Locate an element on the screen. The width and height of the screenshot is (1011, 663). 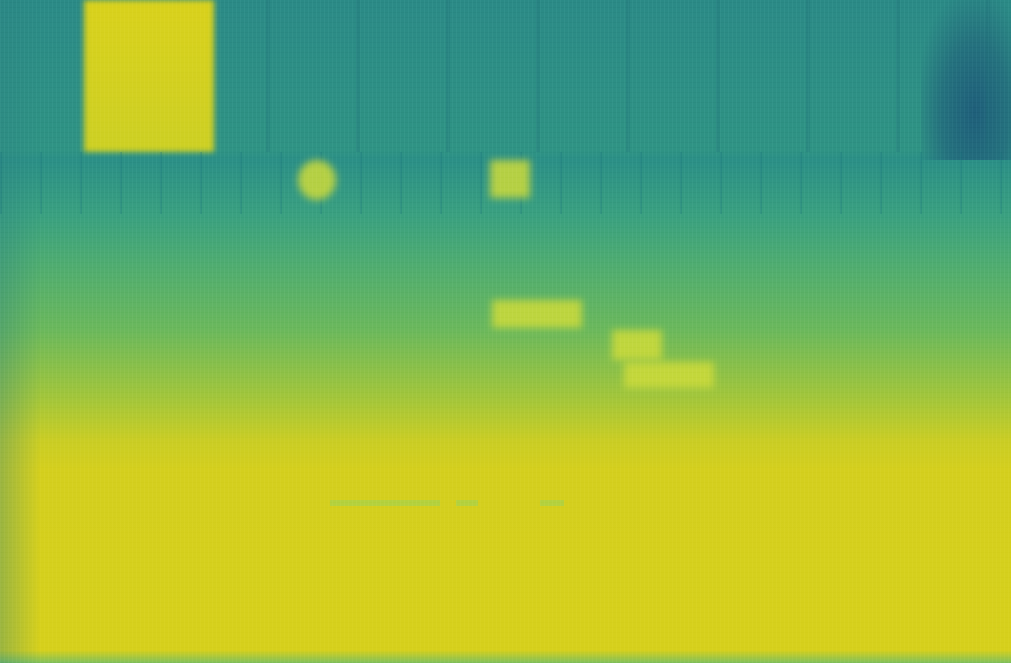
top-yellow-column is located at coordinates (149, 76).